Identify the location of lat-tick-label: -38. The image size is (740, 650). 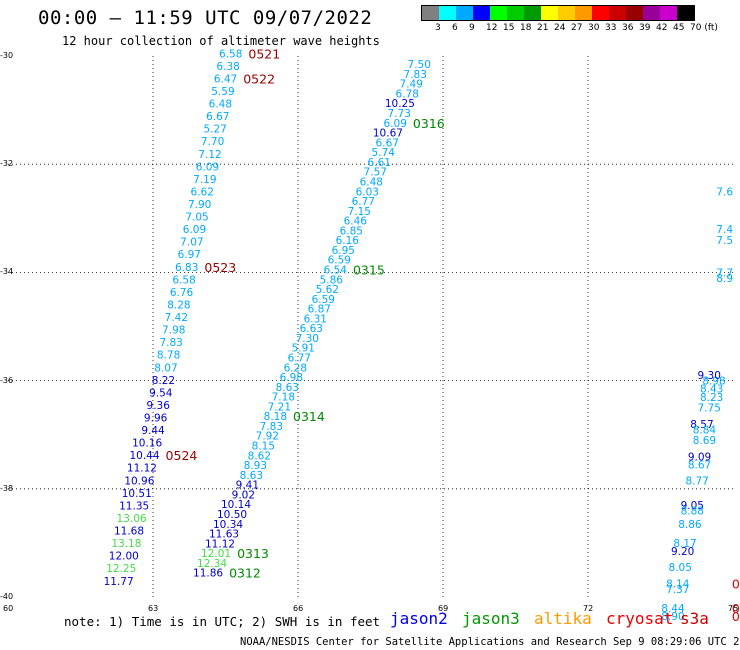
(7, 488).